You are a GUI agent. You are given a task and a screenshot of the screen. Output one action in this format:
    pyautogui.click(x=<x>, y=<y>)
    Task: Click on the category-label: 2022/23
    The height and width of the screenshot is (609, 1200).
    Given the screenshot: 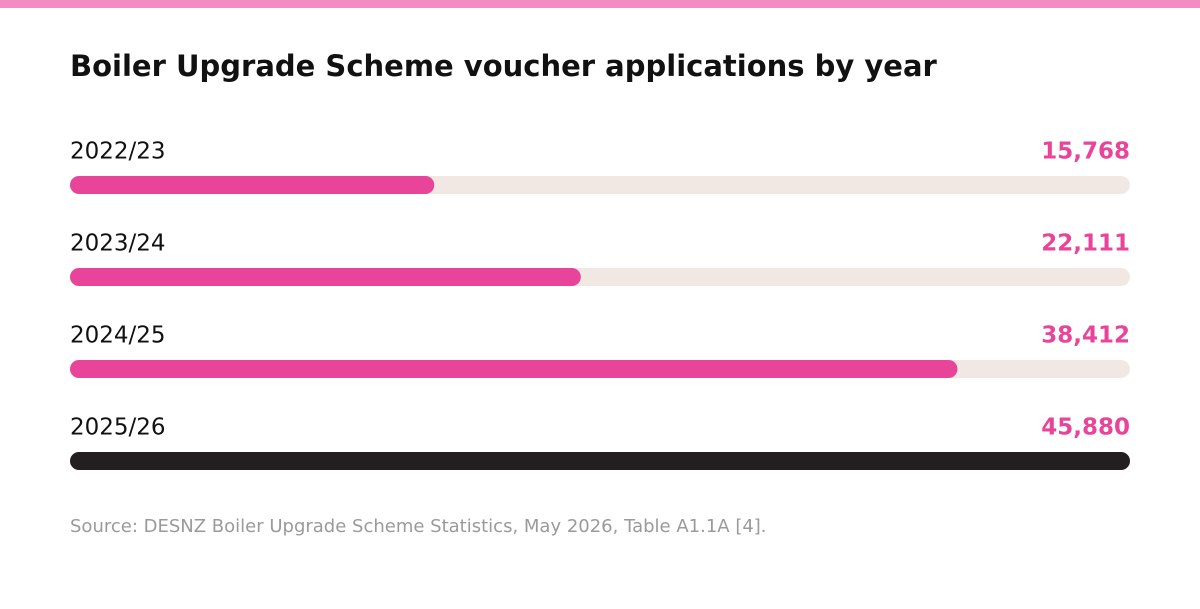 What is the action you would take?
    pyautogui.click(x=118, y=152)
    